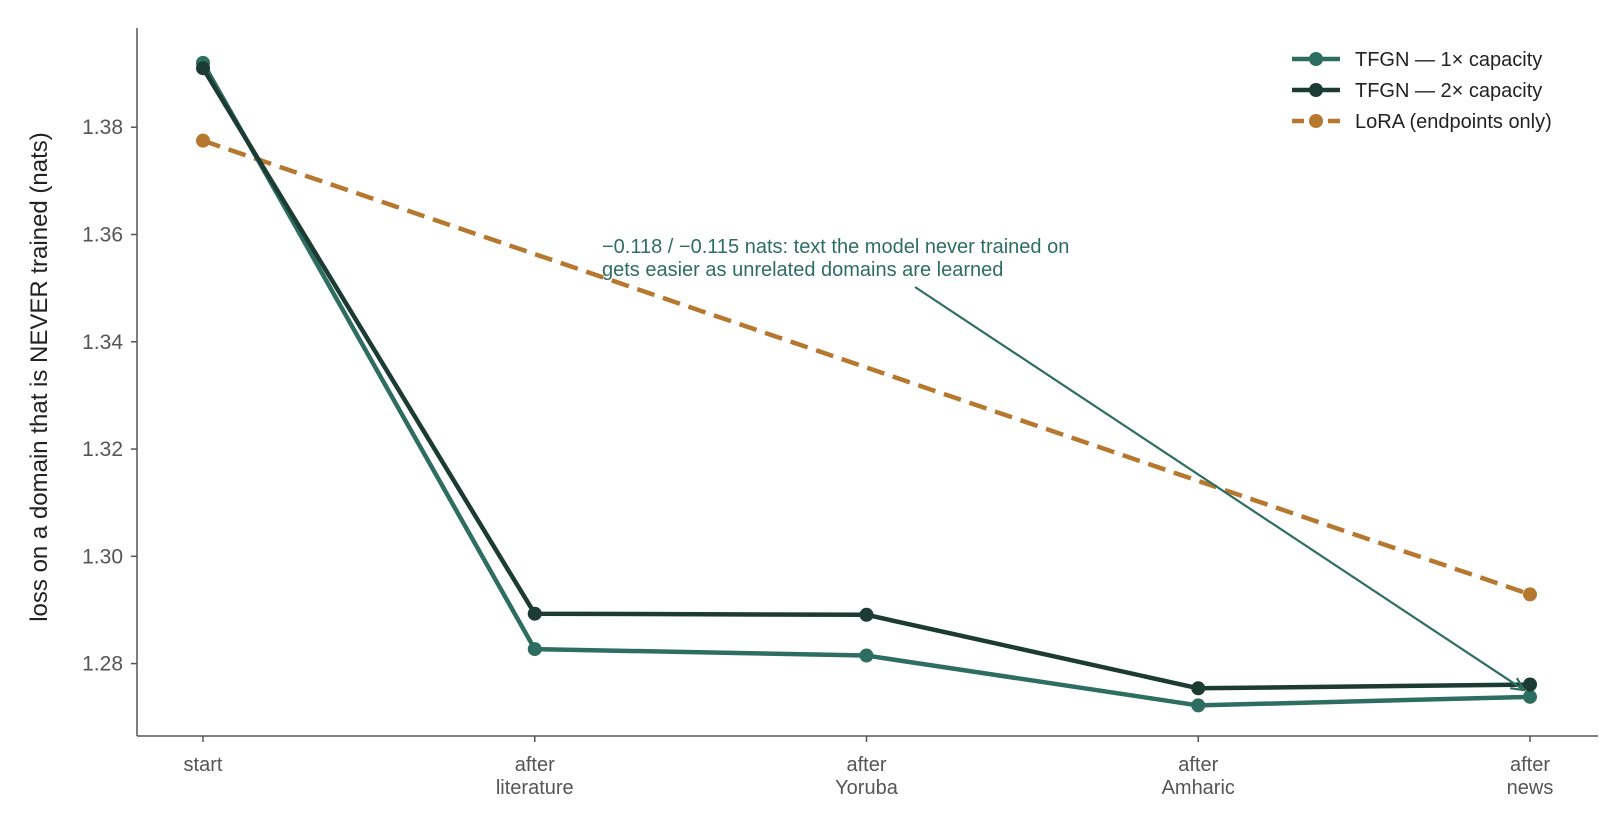  I want to click on y-tick-label: 1.36, so click(102, 235).